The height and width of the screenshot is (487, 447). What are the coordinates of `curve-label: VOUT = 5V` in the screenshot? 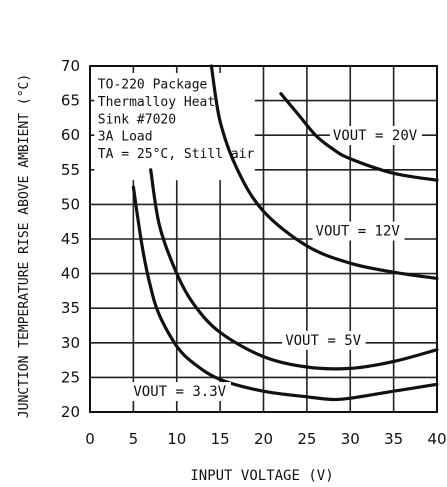 It's located at (323, 341).